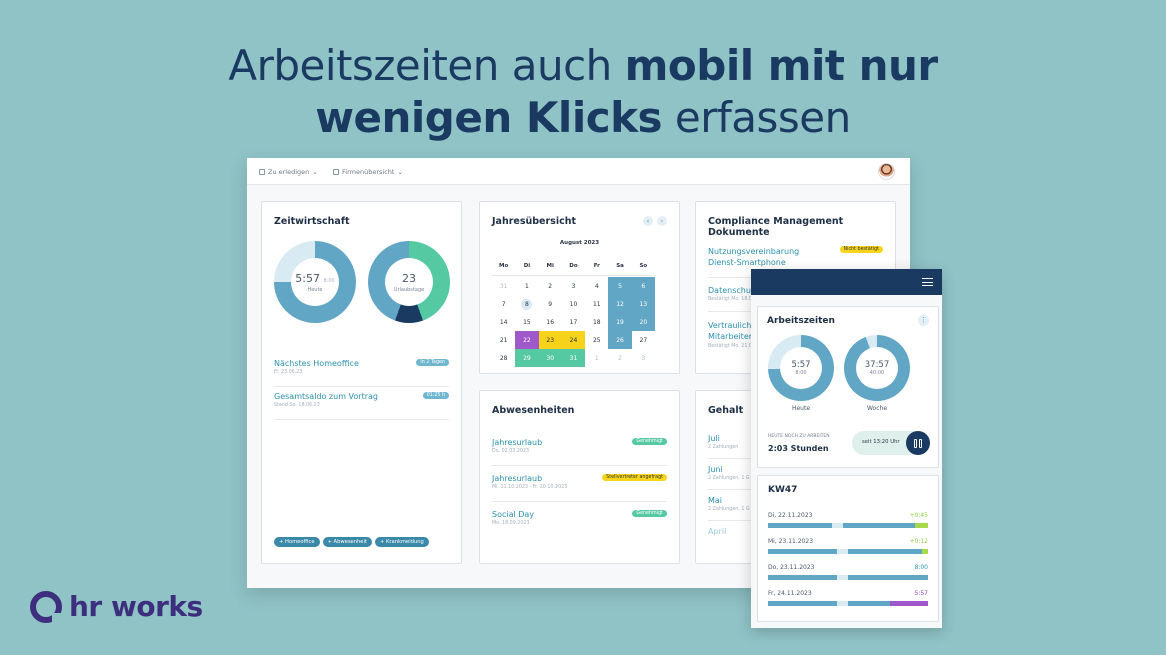 The height and width of the screenshot is (655, 1166). Describe the element at coordinates (573, 266) in the screenshot. I see `weekday-header: Mo Di Mi Do Fr Sa So` at that location.